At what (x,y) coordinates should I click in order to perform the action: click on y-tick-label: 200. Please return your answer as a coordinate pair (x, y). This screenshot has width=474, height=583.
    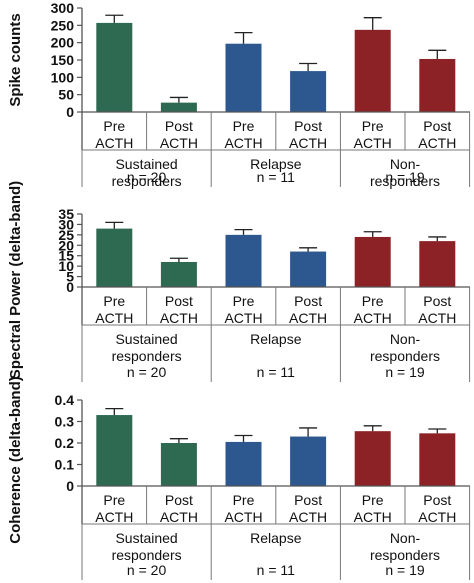
    Looking at the image, I should click on (63, 43).